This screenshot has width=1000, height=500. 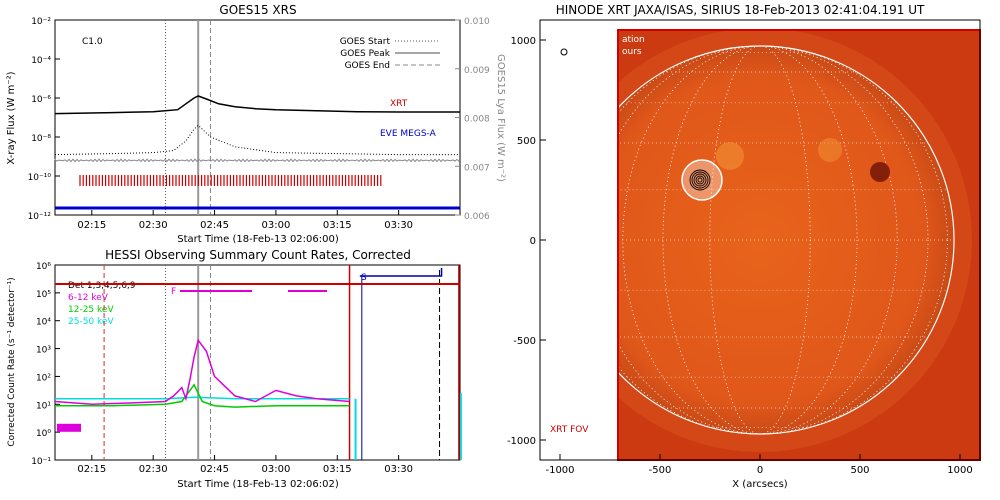 What do you see at coordinates (92, 42) in the screenshot?
I see `flare-class-label: C1.0` at bounding box center [92, 42].